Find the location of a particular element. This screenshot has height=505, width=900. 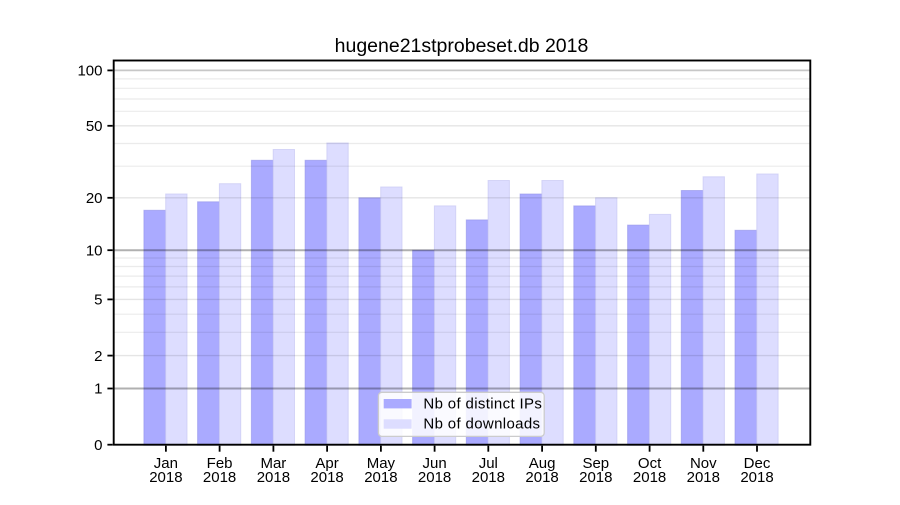

svg-text: 0 is located at coordinates (98, 445).